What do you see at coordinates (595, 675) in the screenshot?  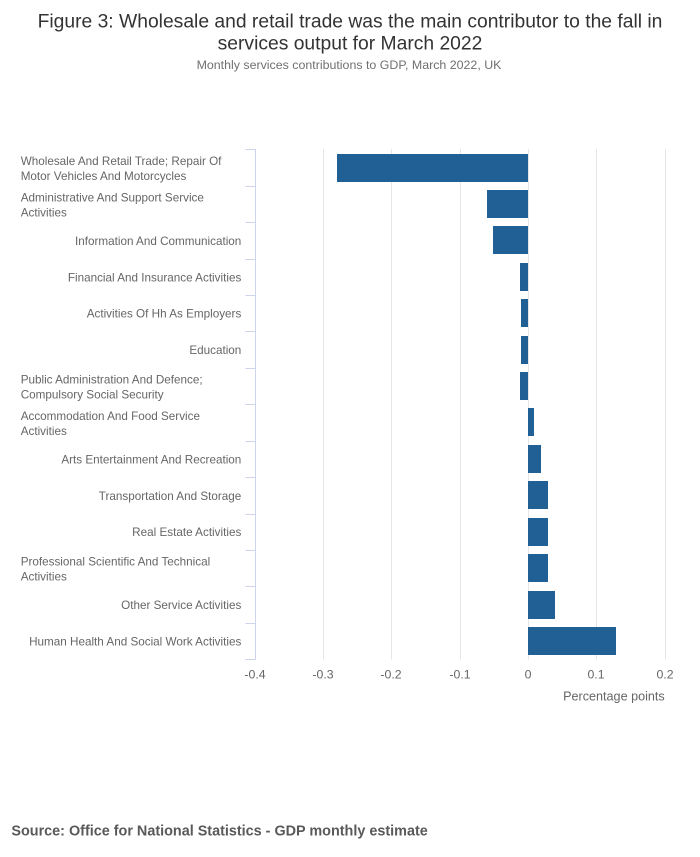 I see `svg-text: 0.1` at bounding box center [595, 675].